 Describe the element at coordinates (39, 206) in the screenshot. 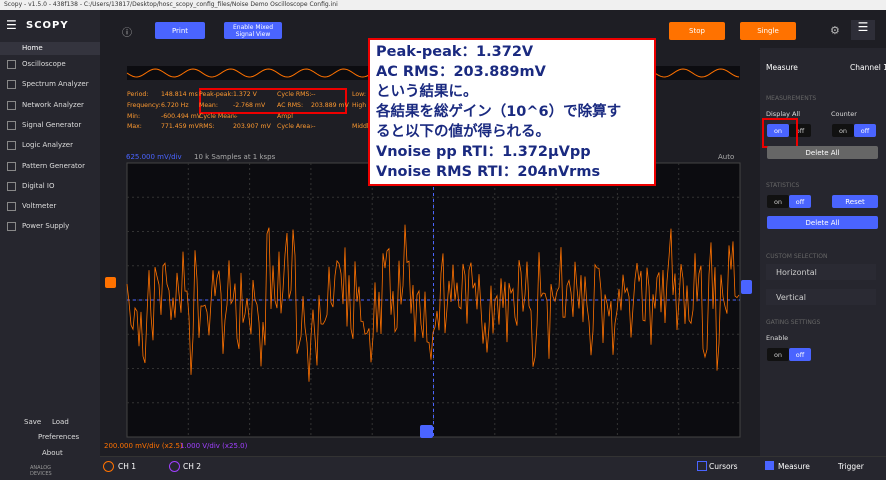

I see `menu-item: Voltmeter` at that location.